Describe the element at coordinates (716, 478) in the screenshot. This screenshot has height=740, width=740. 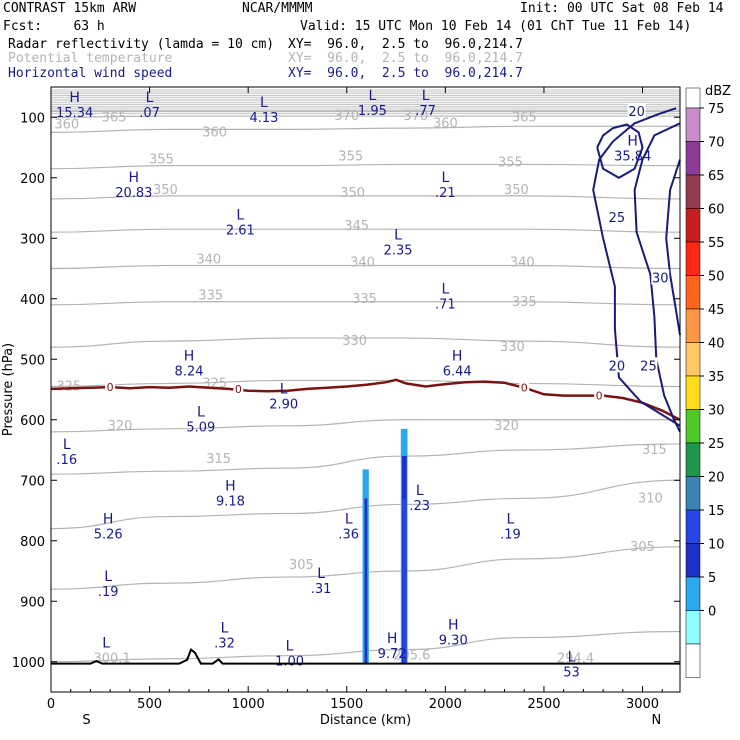
I see `colorbar-tick-label: 20` at that location.